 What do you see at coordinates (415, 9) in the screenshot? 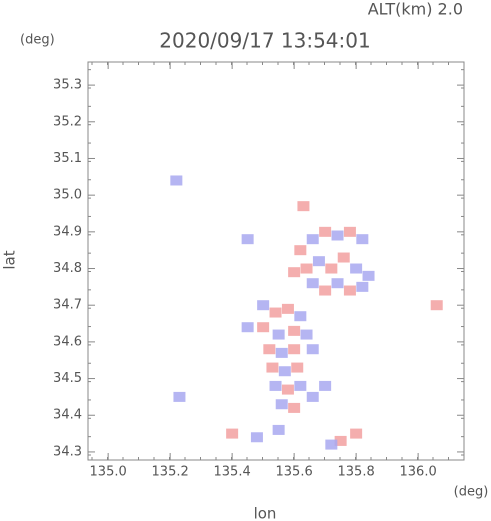
I see `altitude-label: ALT(km) 2.0` at bounding box center [415, 9].